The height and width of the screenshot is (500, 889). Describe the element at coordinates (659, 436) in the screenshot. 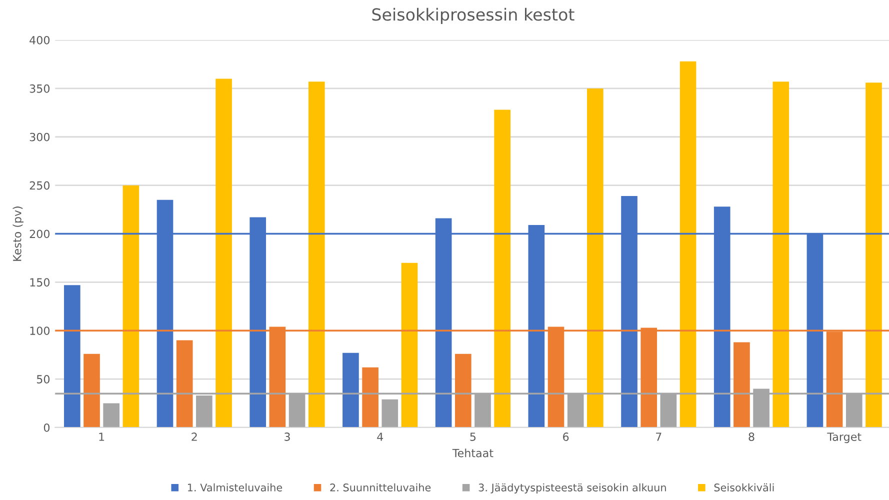

I see `x-tick-label: 7` at that location.